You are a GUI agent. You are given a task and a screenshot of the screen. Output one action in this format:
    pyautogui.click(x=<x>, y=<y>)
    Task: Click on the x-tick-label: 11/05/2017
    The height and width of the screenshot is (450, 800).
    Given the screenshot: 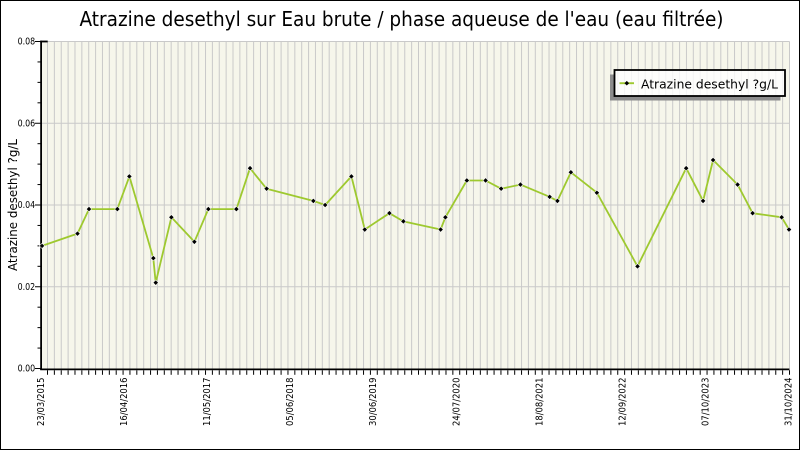 What is the action you would take?
    pyautogui.click(x=207, y=402)
    